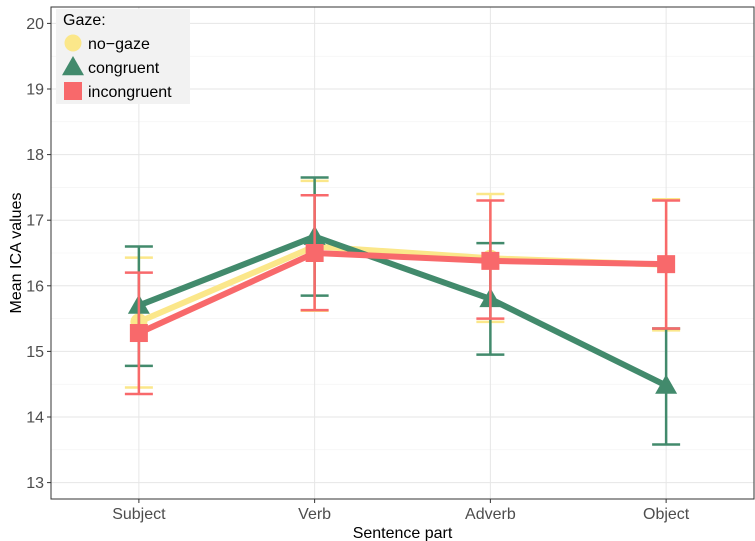 Image resolution: width=755 pixels, height=541 pixels. I want to click on legend-label: no−gaze, so click(119, 44).